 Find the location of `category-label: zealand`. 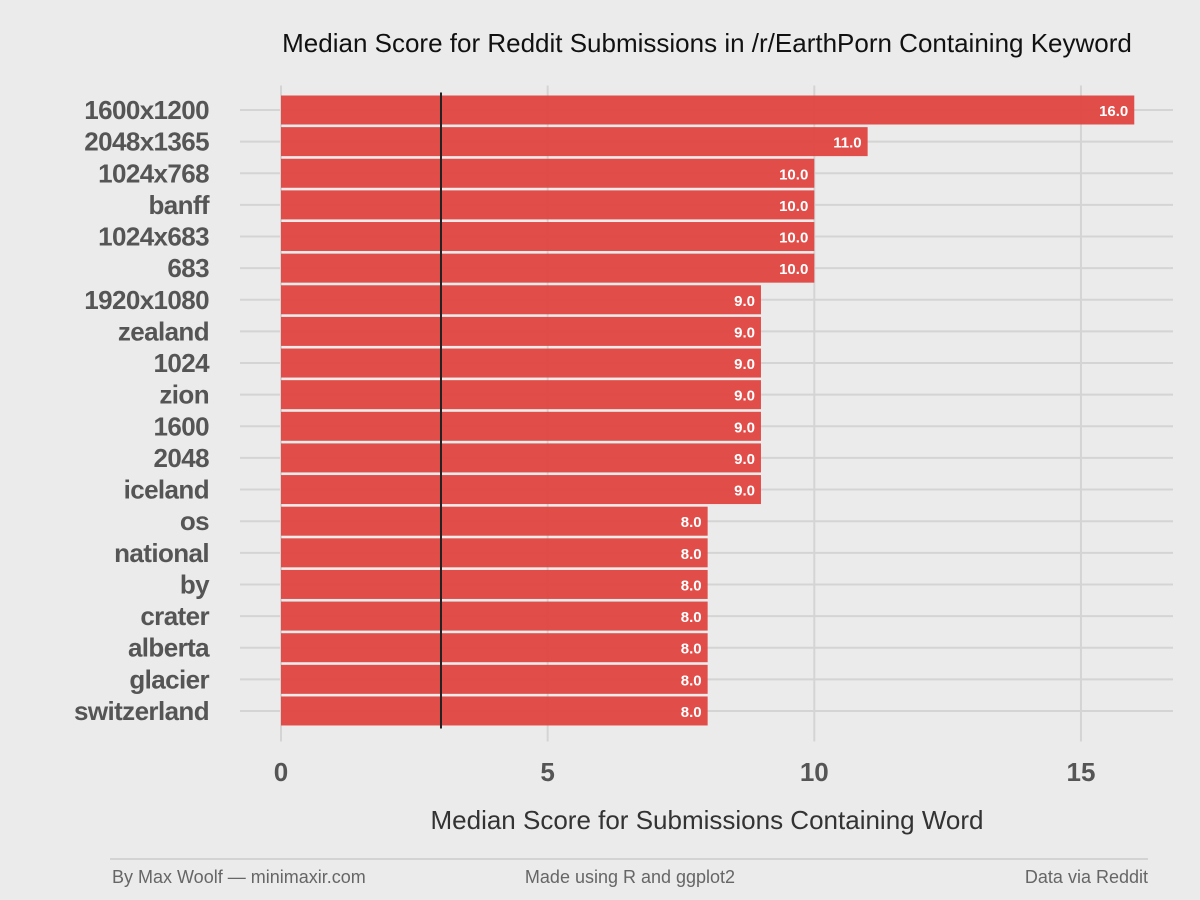

category-label: zealand is located at coordinates (163, 331).